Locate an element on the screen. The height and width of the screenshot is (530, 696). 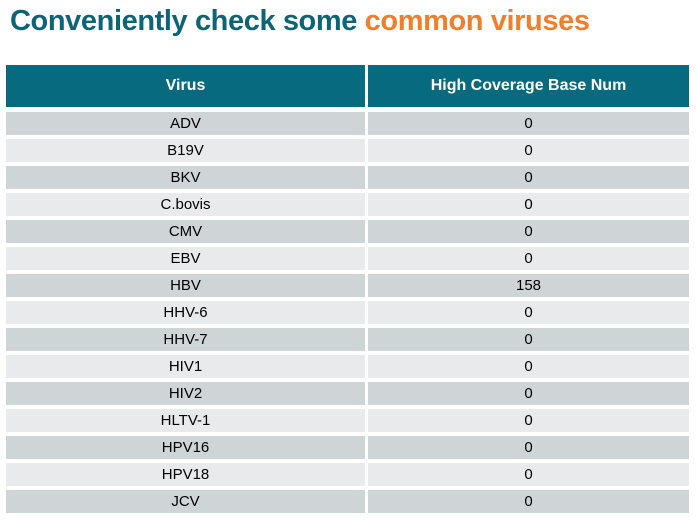
page-title: Conveniently check some common viruses is located at coordinates (348, 19).